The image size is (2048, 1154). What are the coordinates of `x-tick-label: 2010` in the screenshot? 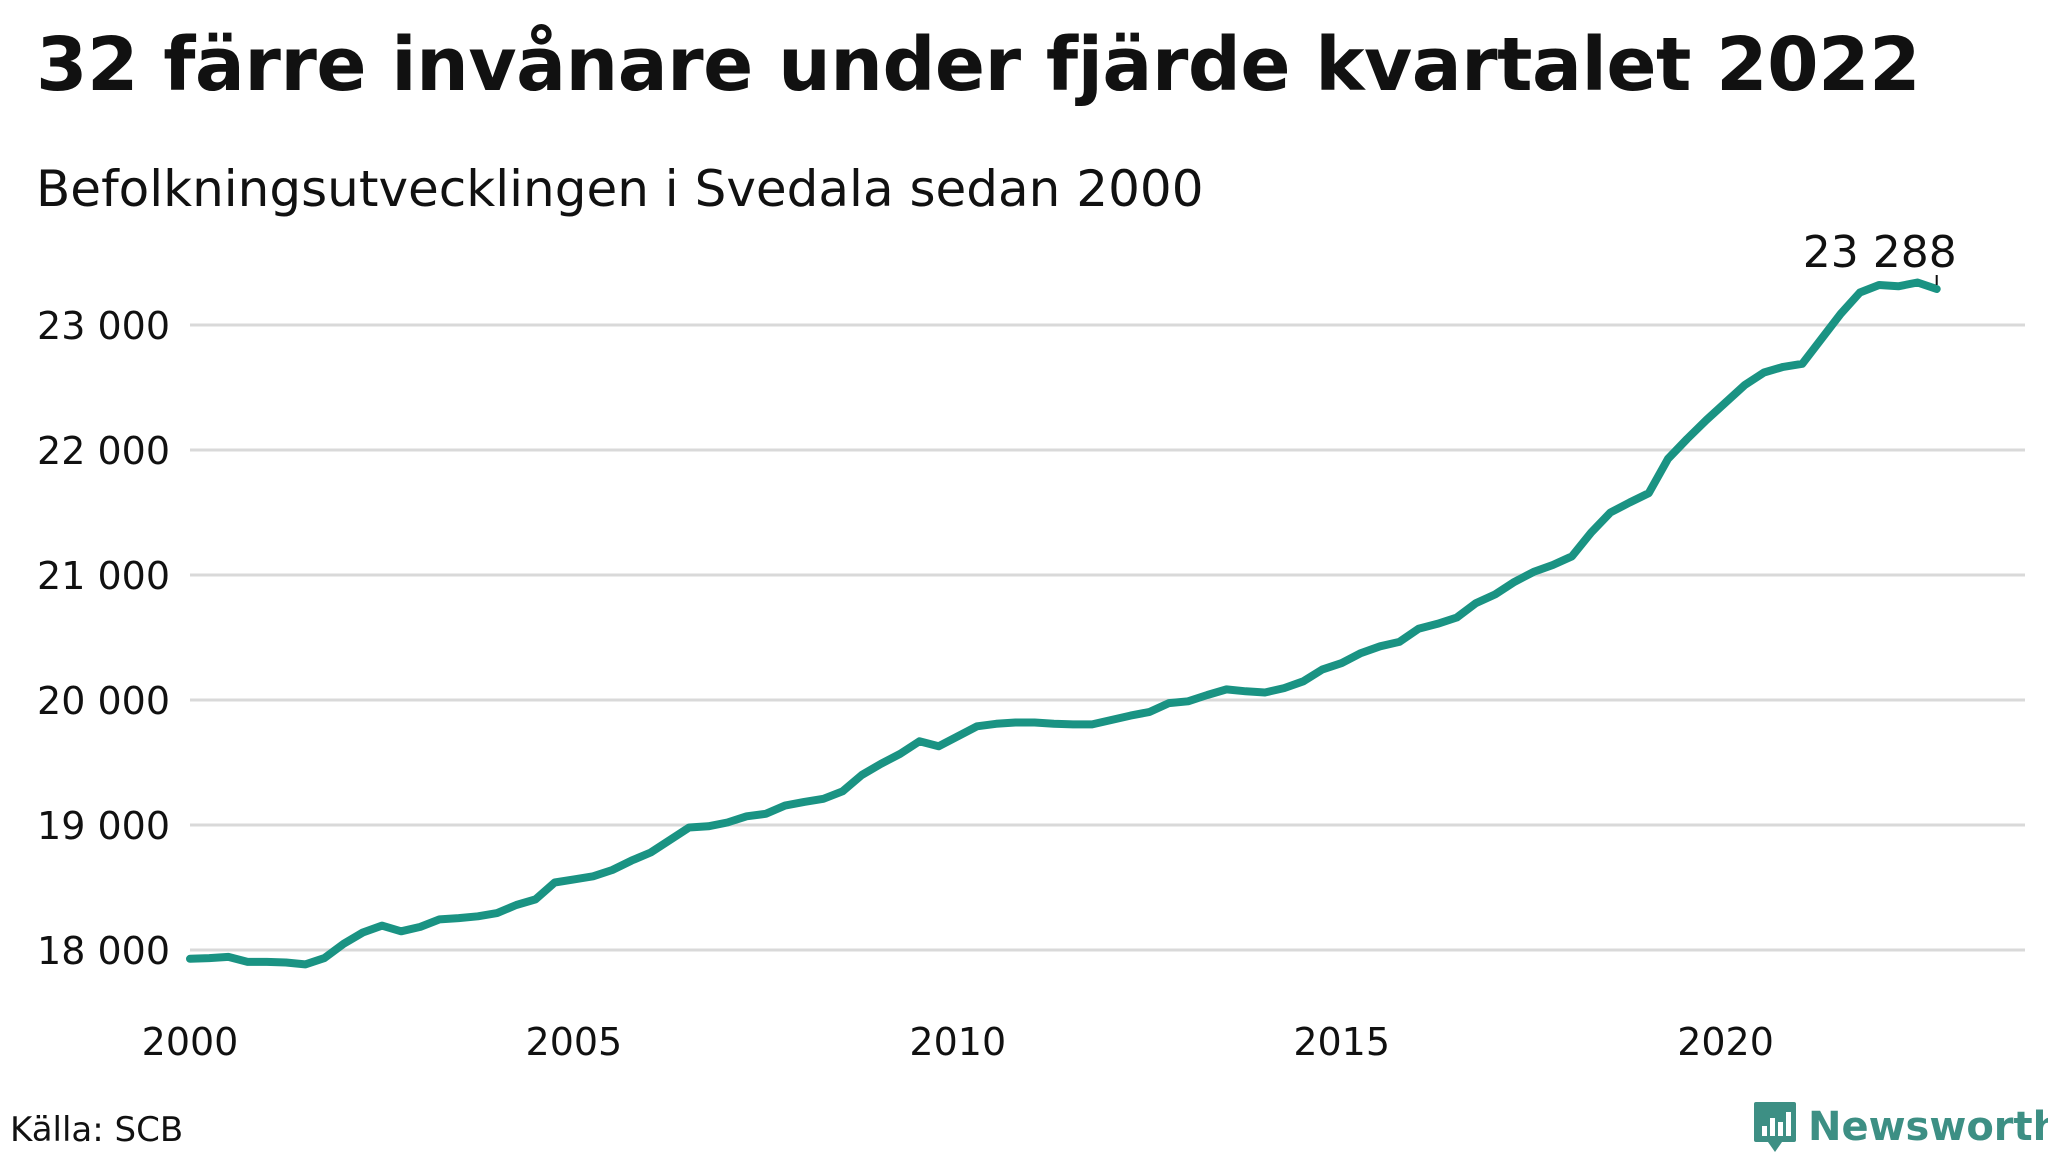 It's located at (957, 1042).